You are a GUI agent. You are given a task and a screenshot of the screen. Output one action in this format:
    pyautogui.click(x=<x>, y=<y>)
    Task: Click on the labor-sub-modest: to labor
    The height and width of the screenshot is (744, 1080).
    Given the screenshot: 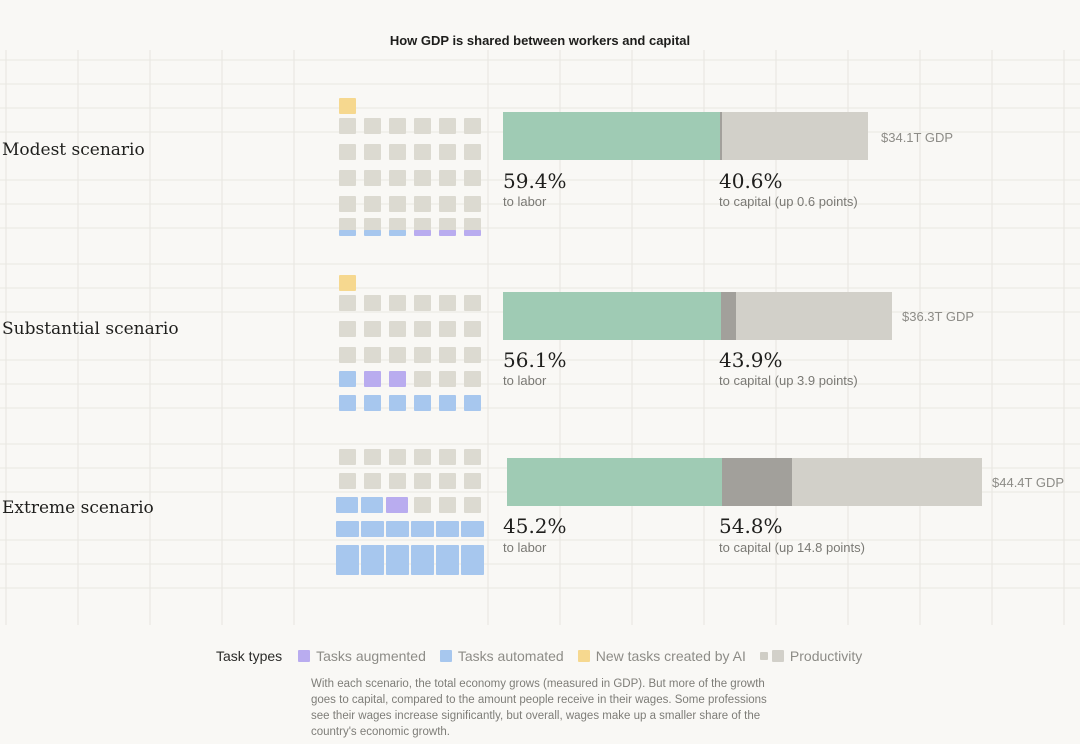 What is the action you would take?
    pyautogui.click(x=525, y=201)
    